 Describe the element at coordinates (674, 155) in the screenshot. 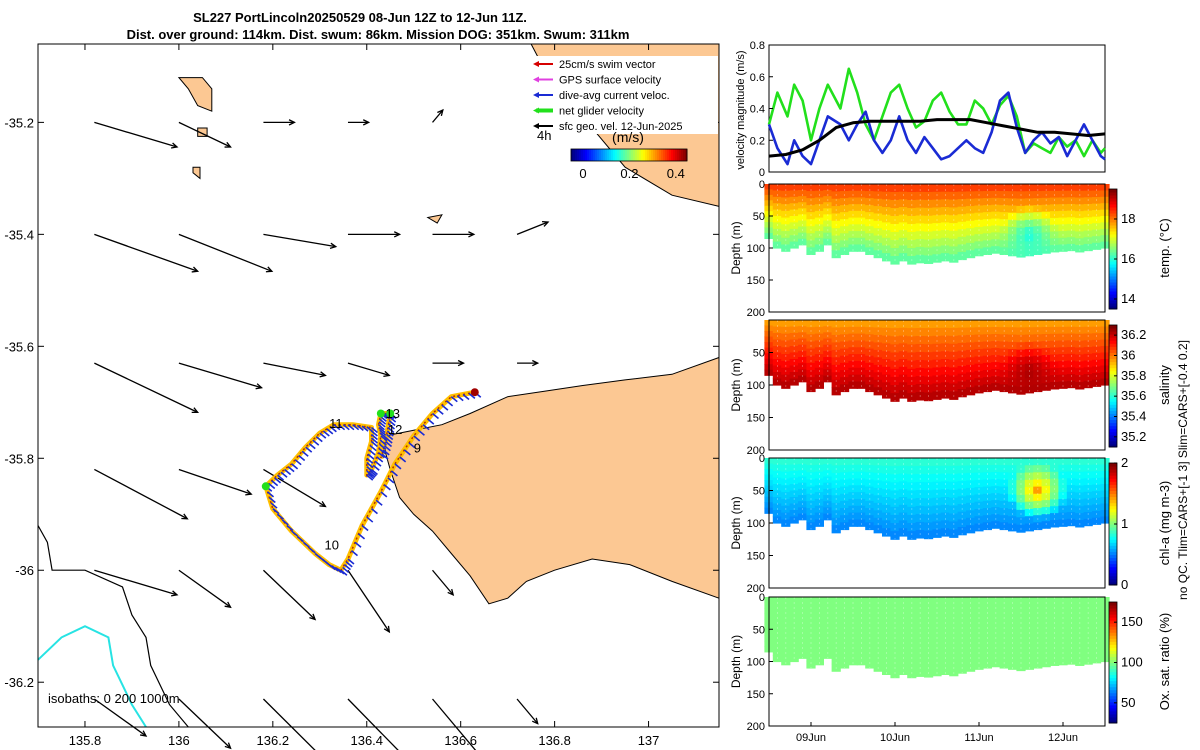

I see `legend-cbar-cell` at that location.